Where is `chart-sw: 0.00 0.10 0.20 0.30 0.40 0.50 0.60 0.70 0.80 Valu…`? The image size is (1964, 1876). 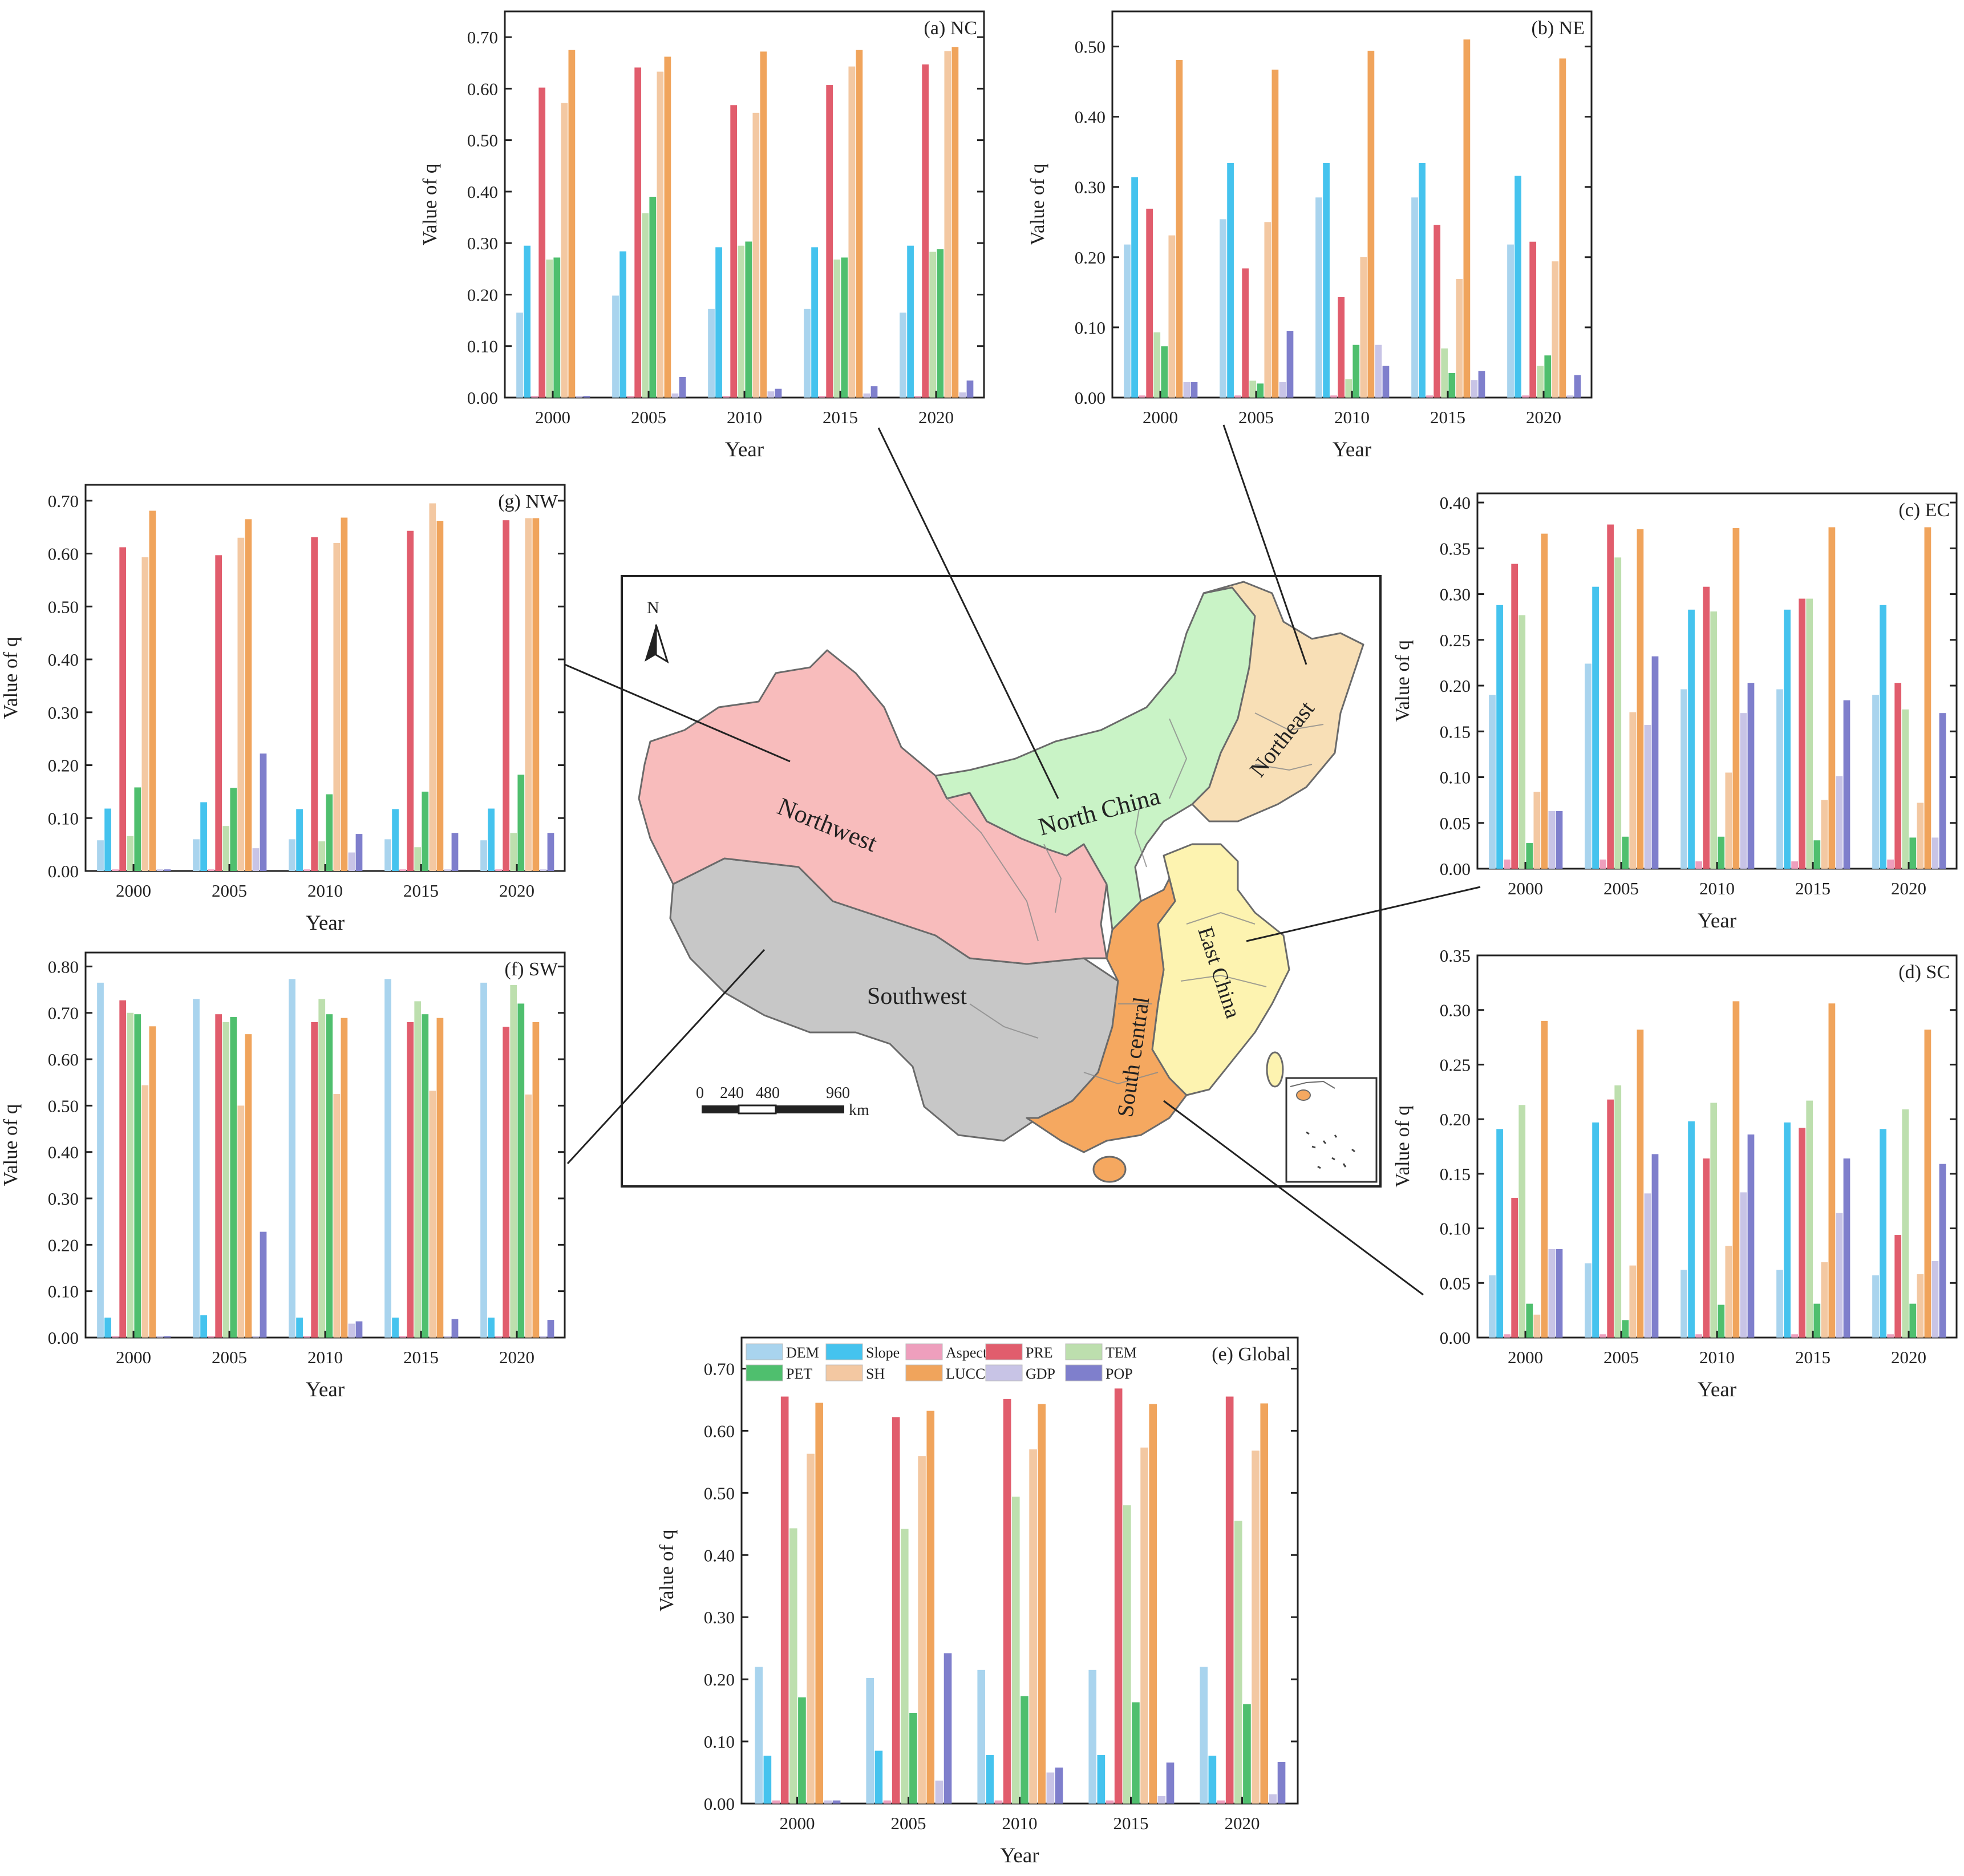
chart-sw: 0.00 0.10 0.20 0.30 0.40 0.50 0.60 0.70 0.80 Valu… is located at coordinates (283, 1176).